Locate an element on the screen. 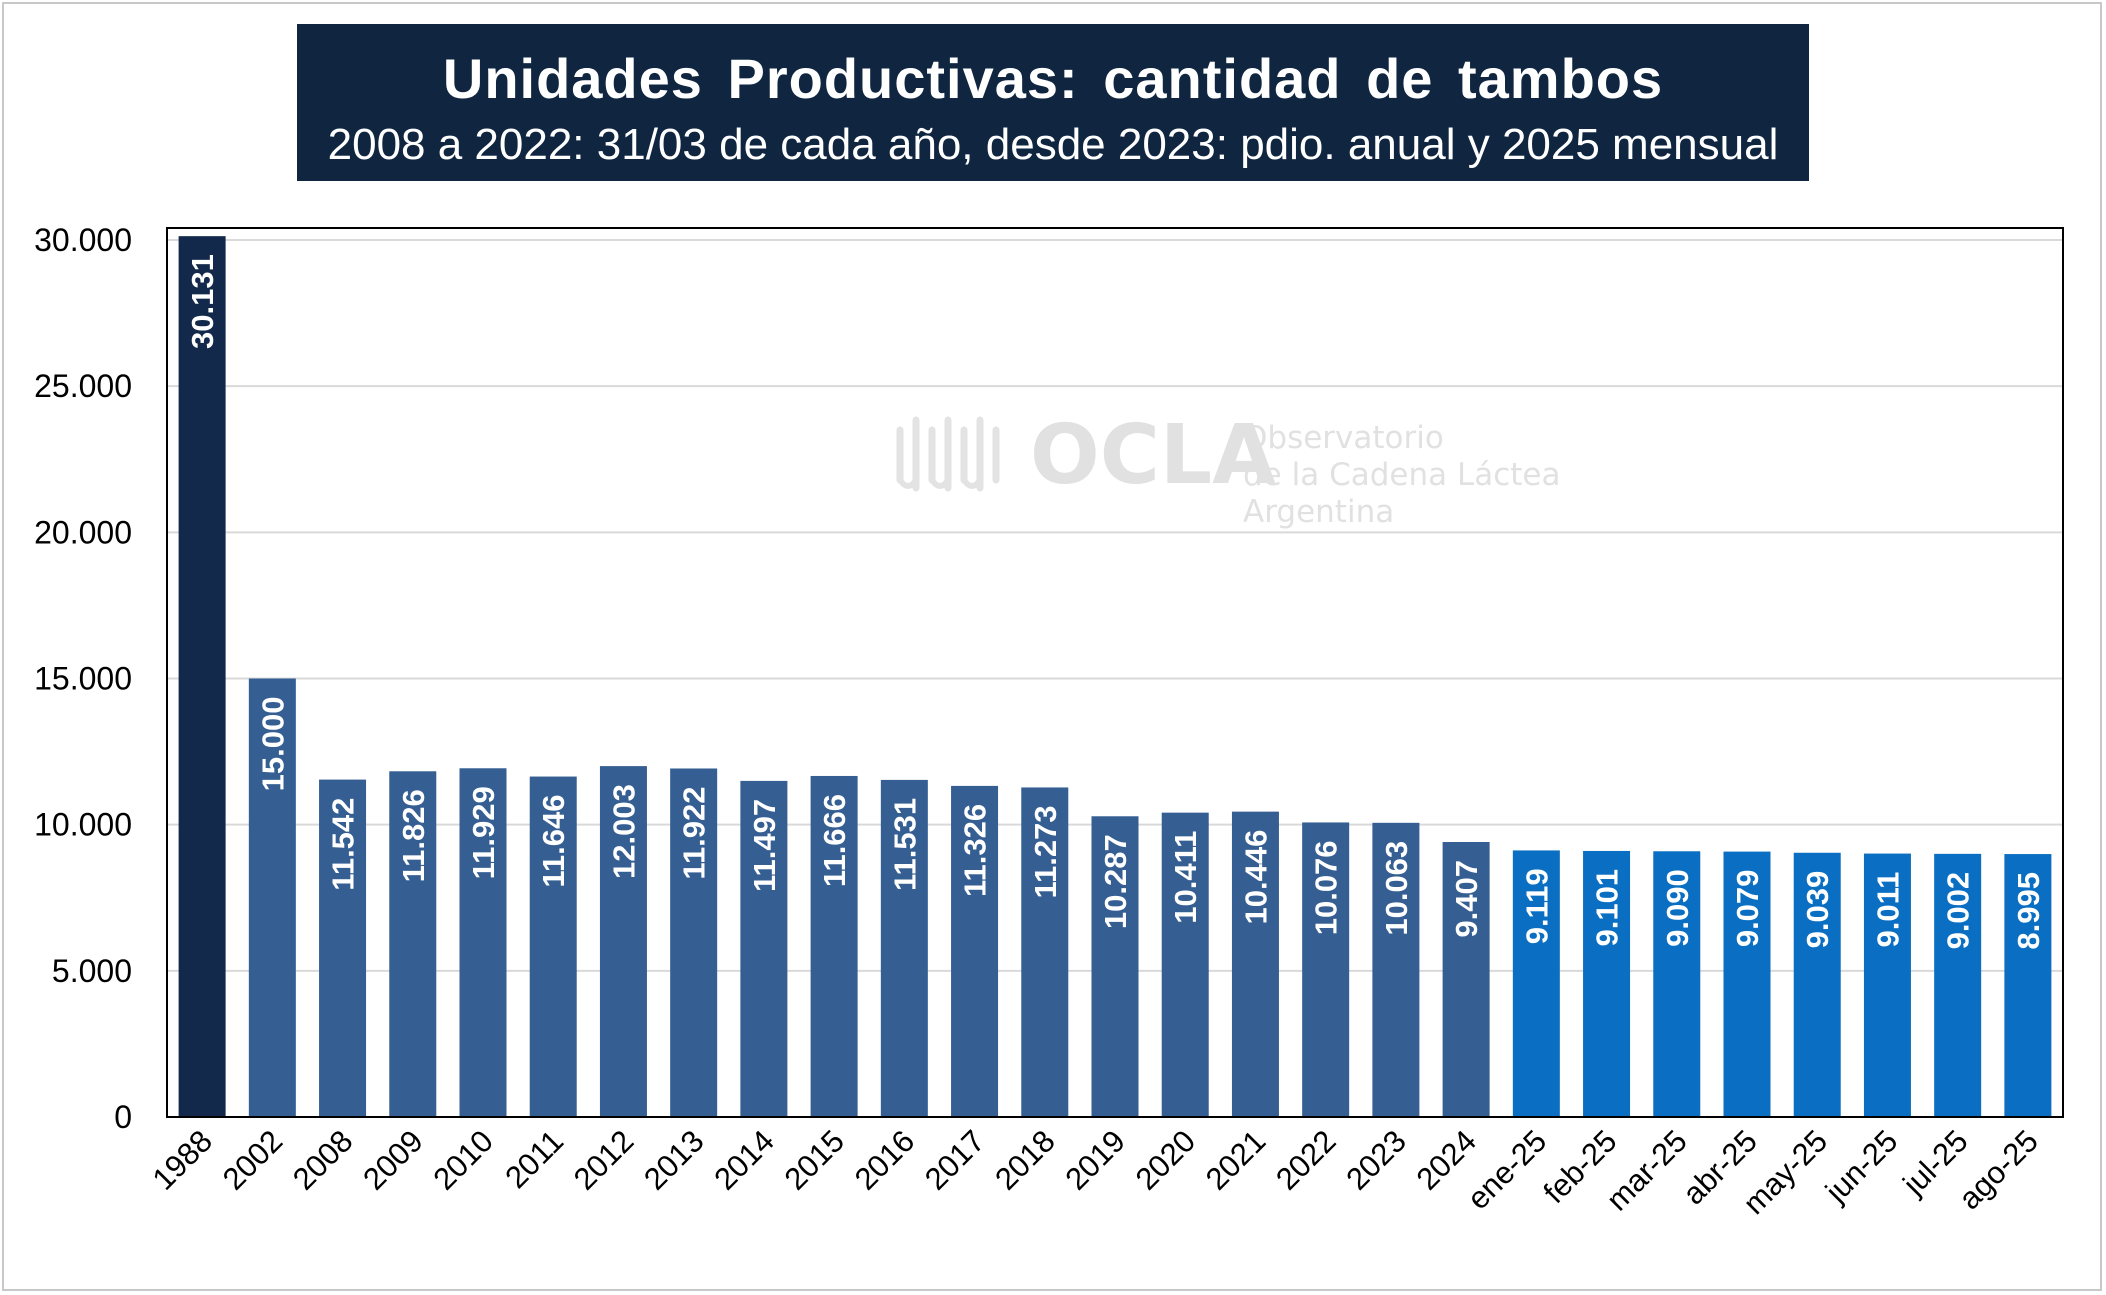  bar-value-label: 11.929 is located at coordinates (483, 832).